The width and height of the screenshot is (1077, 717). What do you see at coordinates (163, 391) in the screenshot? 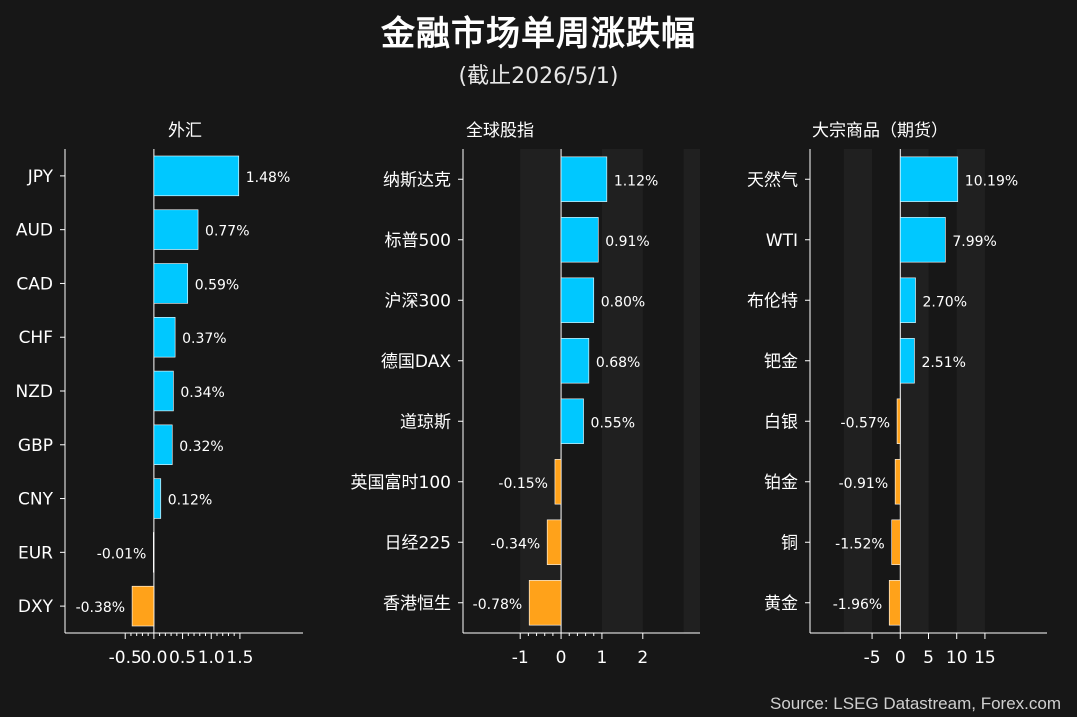
I see `bar-NZD` at bounding box center [163, 391].